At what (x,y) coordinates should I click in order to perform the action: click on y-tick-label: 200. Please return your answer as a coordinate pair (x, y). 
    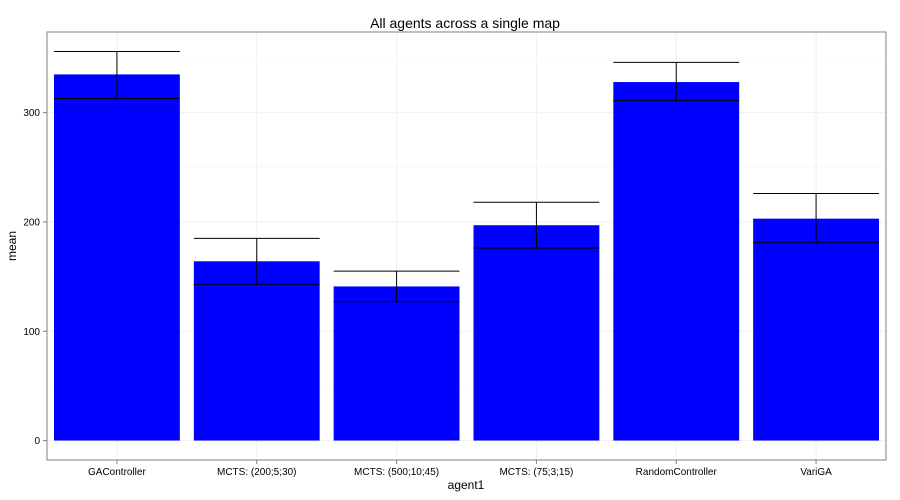
    Looking at the image, I should click on (31, 222).